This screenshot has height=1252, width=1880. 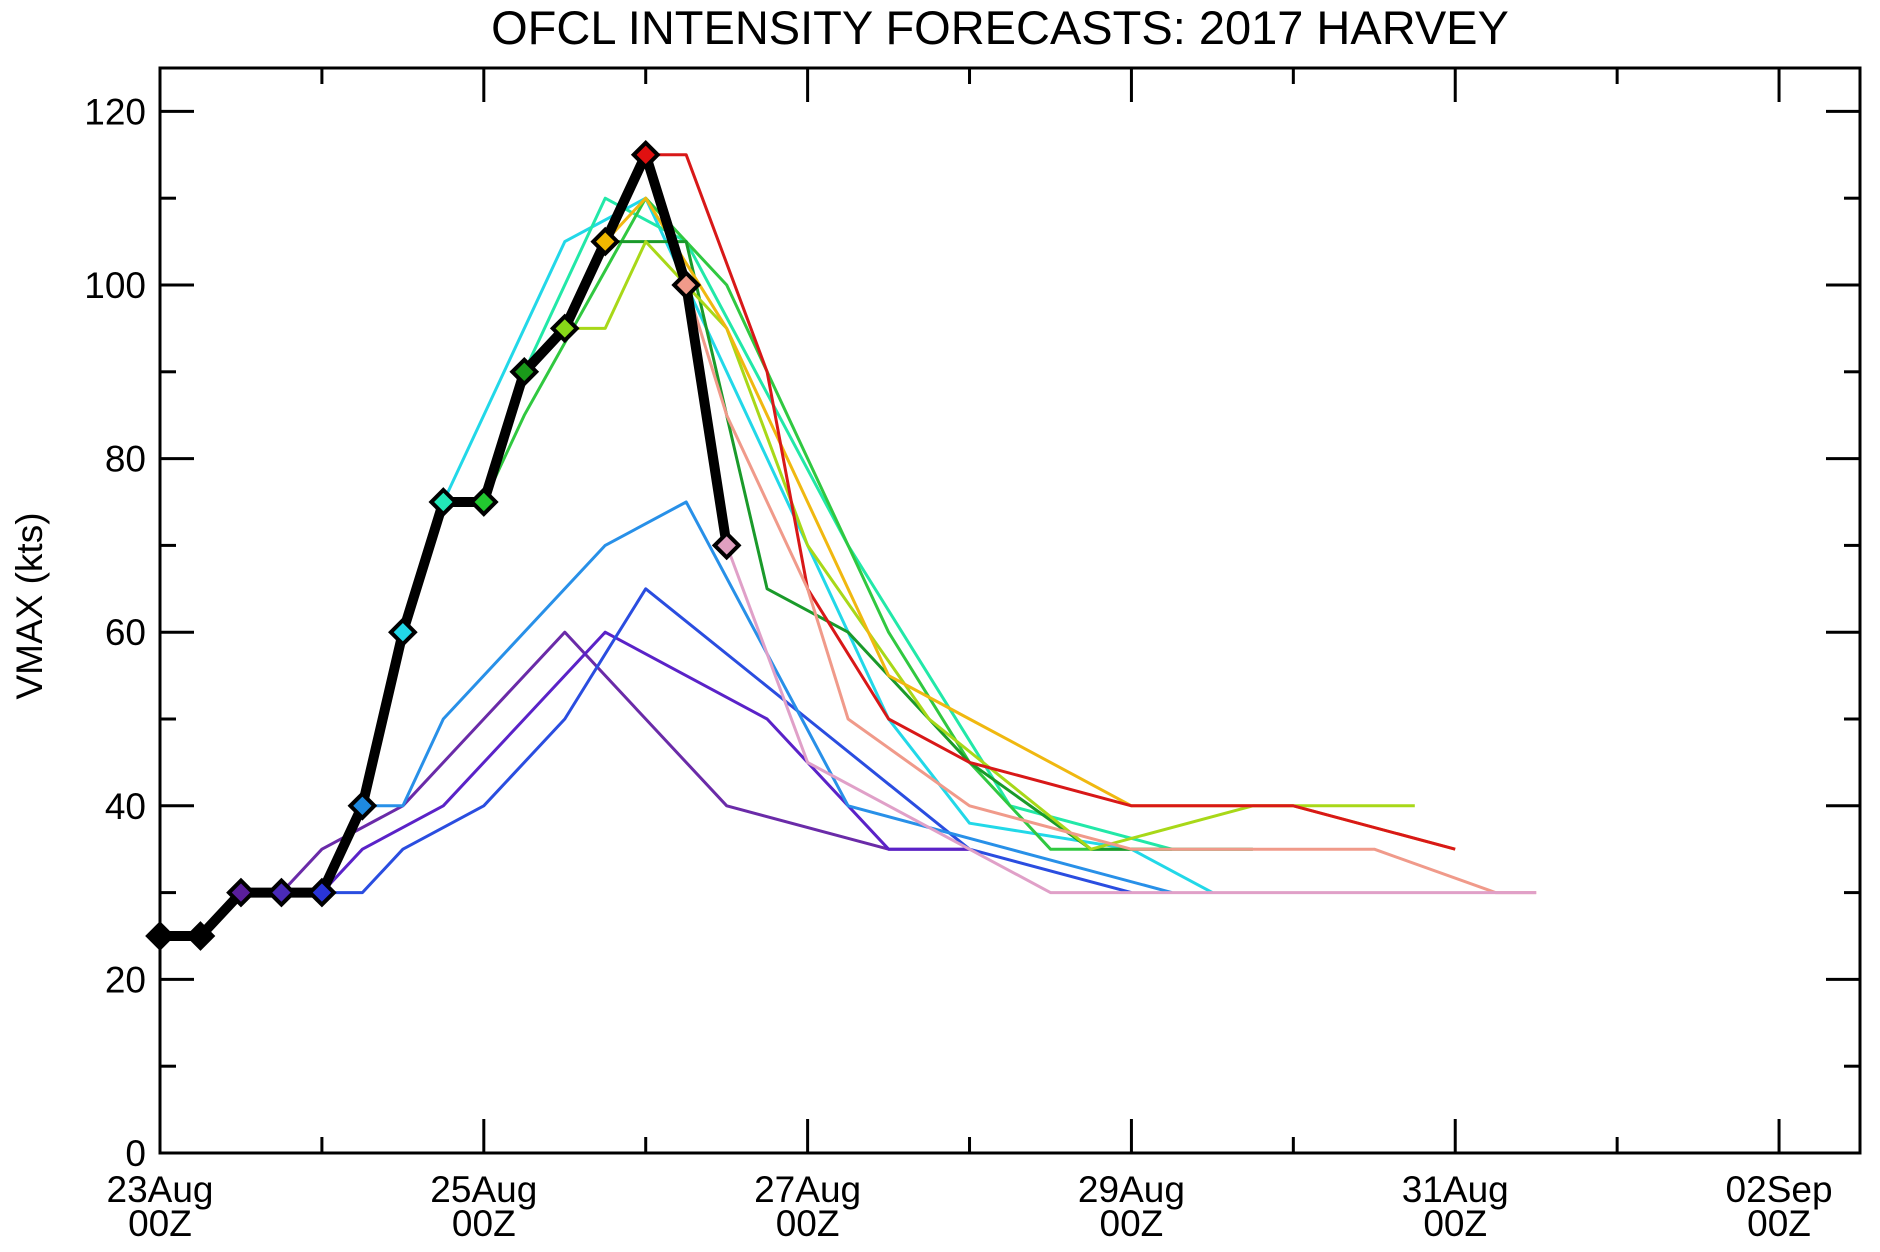 I want to click on x-tick-label-date: 23Aug, so click(x=160, y=1189).